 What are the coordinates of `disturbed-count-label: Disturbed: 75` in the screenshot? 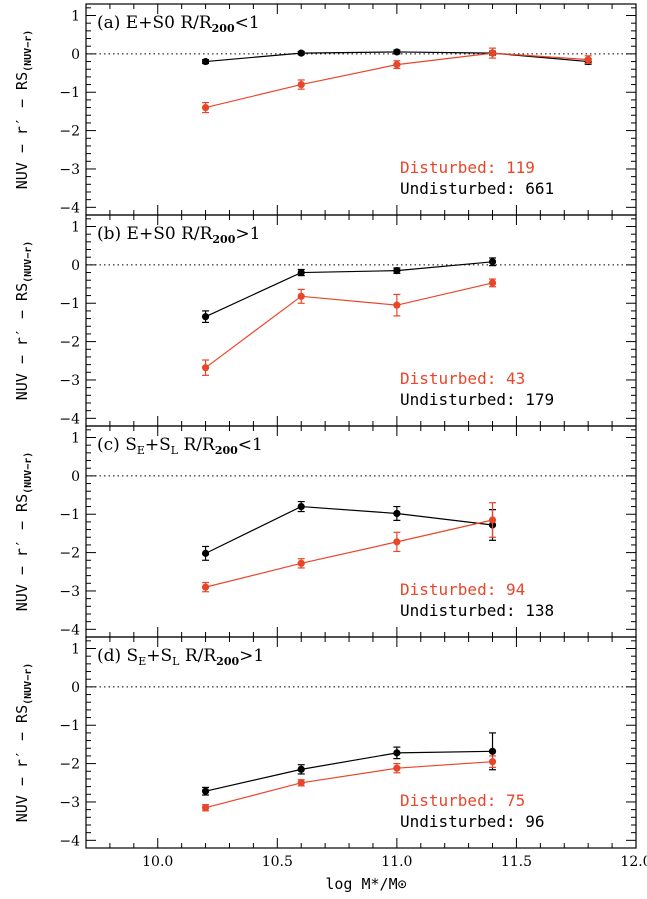 It's located at (462, 800).